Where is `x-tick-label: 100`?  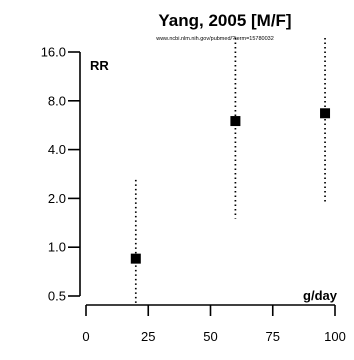
x-tick-label: 100 is located at coordinates (335, 336).